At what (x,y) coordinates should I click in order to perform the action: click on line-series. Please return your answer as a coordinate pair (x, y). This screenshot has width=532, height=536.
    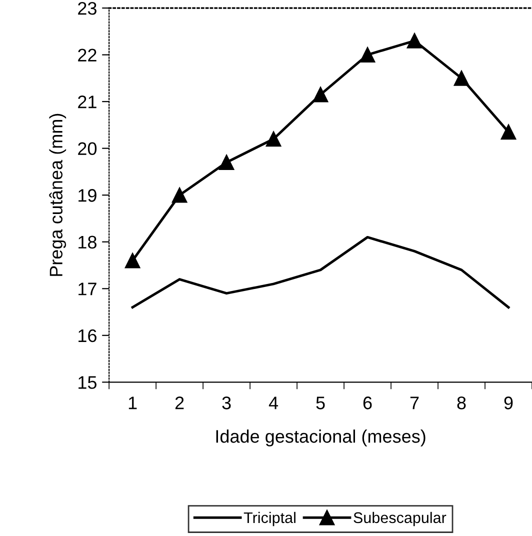
    Looking at the image, I should click on (320, 272).